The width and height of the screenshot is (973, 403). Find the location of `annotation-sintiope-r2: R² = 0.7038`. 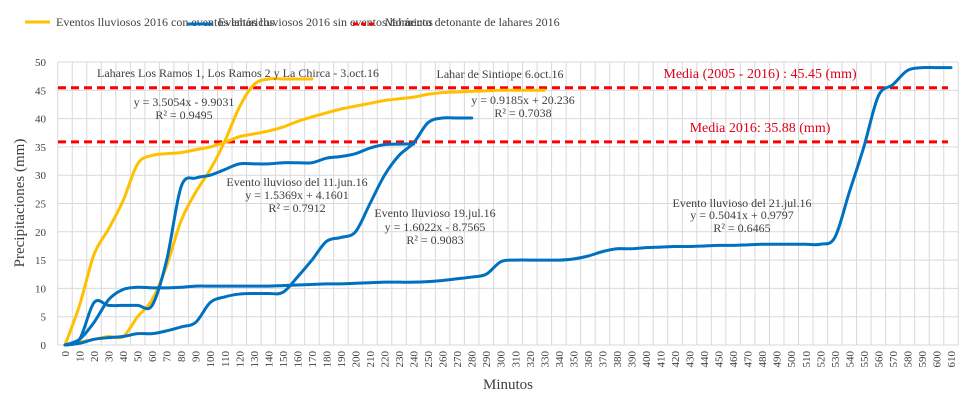

annotation-sintiope-r2: R² = 0.7038 is located at coordinates (522, 113).